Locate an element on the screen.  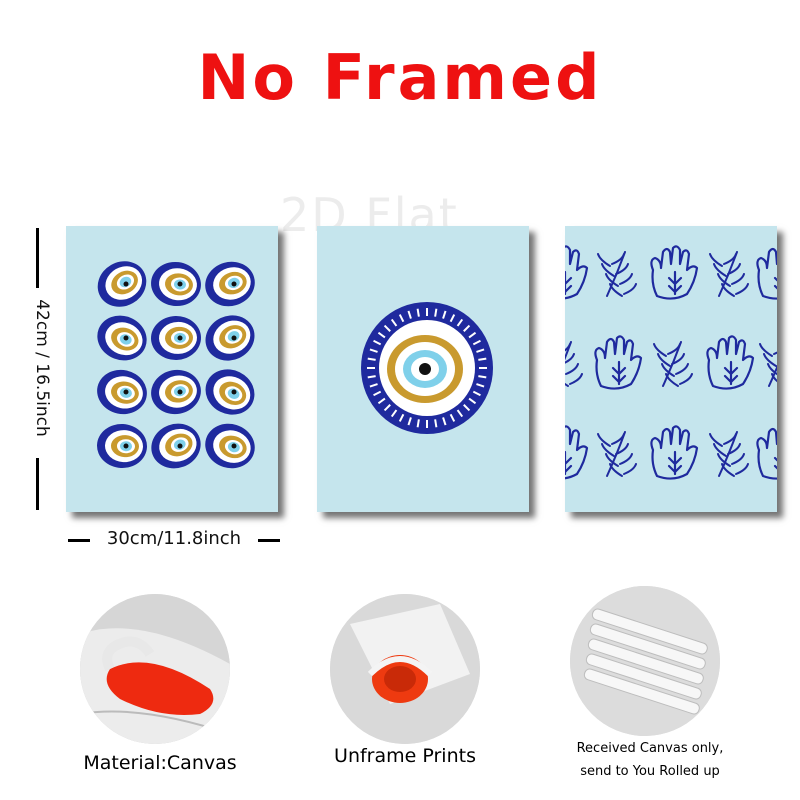
single-evil-eye-art is located at coordinates (427, 368).